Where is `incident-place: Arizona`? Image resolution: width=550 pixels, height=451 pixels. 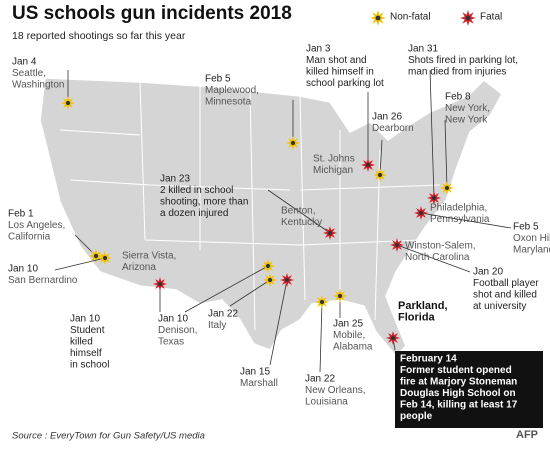
incident-place: Arizona is located at coordinates (139, 267).